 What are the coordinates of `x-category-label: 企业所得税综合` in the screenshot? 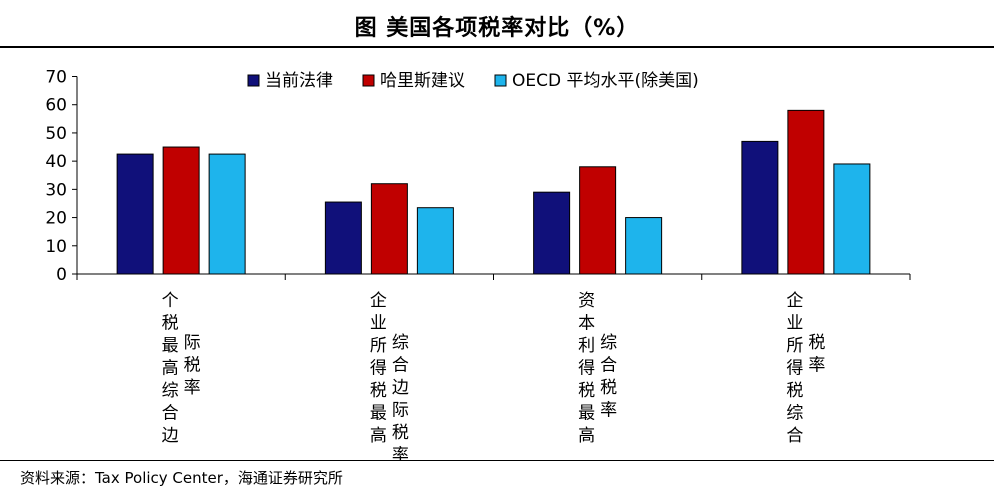 It's located at (794, 368).